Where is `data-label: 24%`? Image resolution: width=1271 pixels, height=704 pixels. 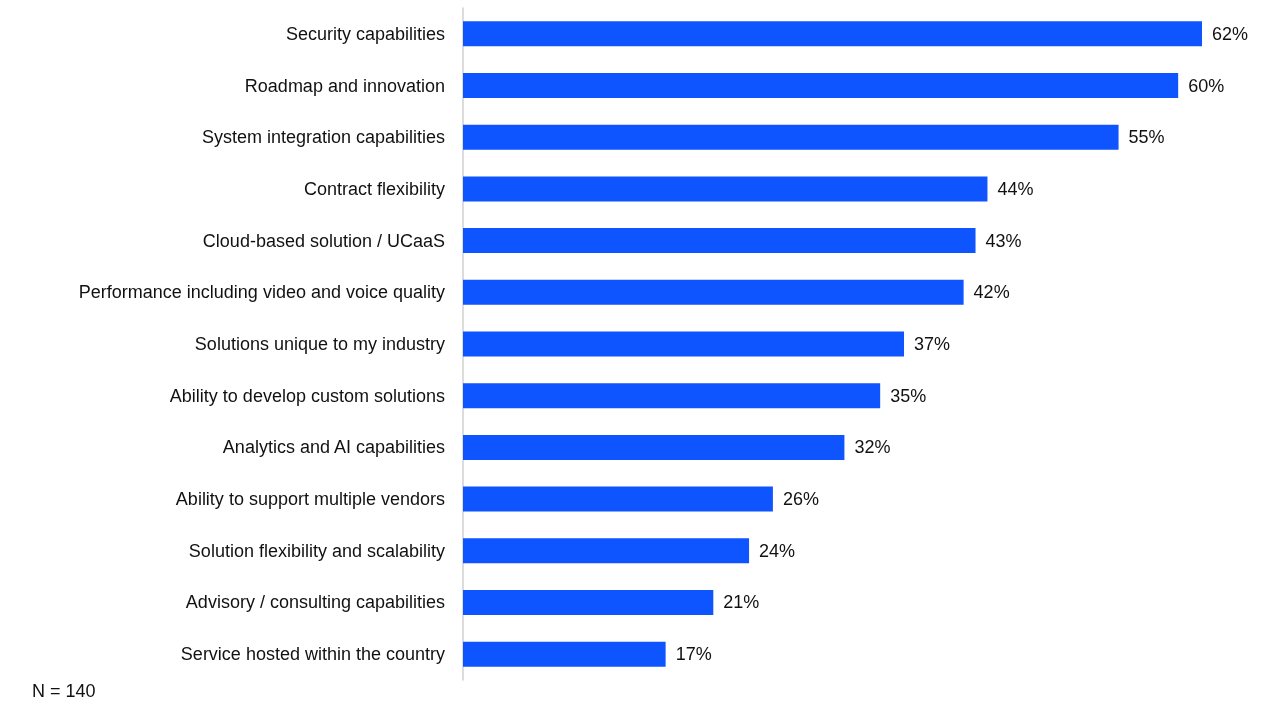
data-label: 24% is located at coordinates (777, 550).